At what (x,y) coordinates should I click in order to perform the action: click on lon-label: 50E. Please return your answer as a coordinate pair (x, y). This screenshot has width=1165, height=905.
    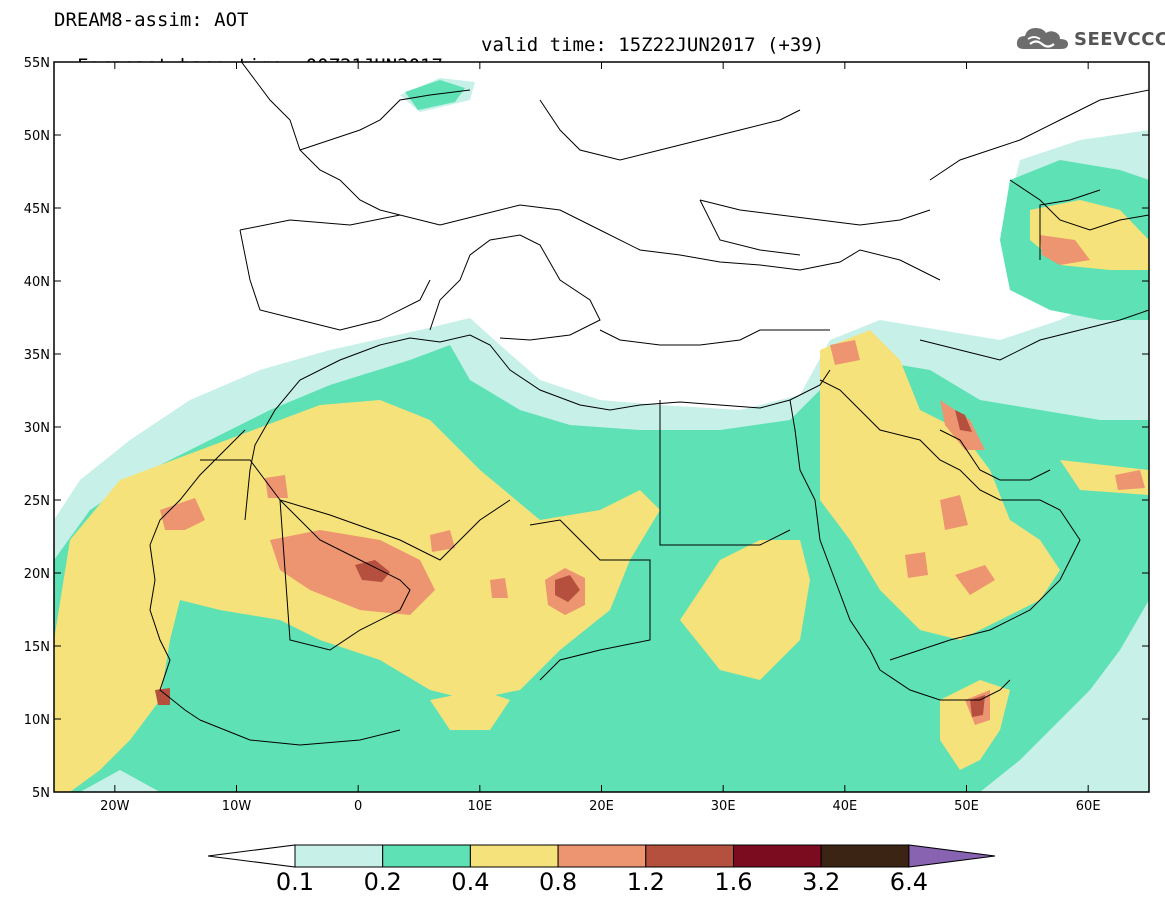
    Looking at the image, I should click on (966, 806).